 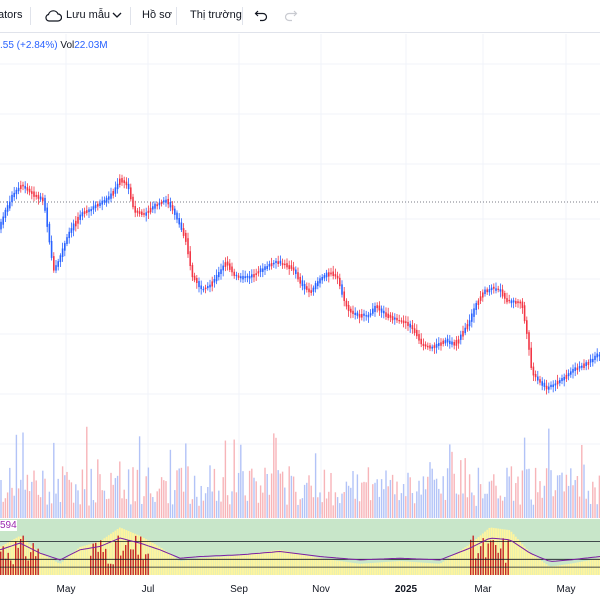 What do you see at coordinates (53, 16) in the screenshot?
I see `cloud-icon` at bounding box center [53, 16].